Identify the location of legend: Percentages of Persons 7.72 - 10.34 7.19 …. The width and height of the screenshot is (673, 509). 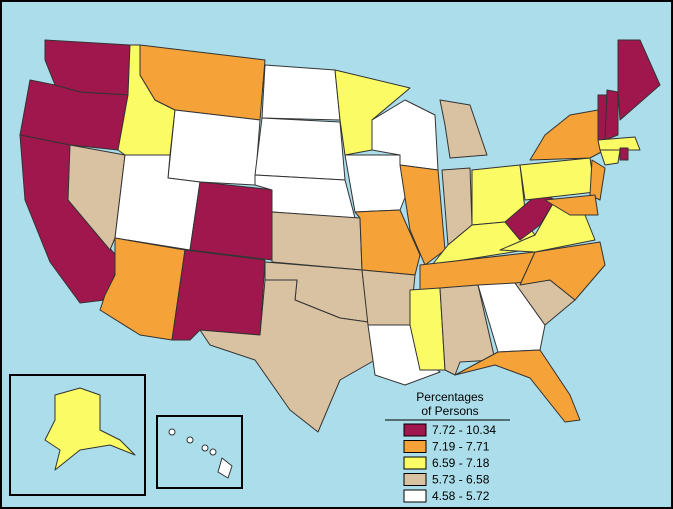
(447, 446).